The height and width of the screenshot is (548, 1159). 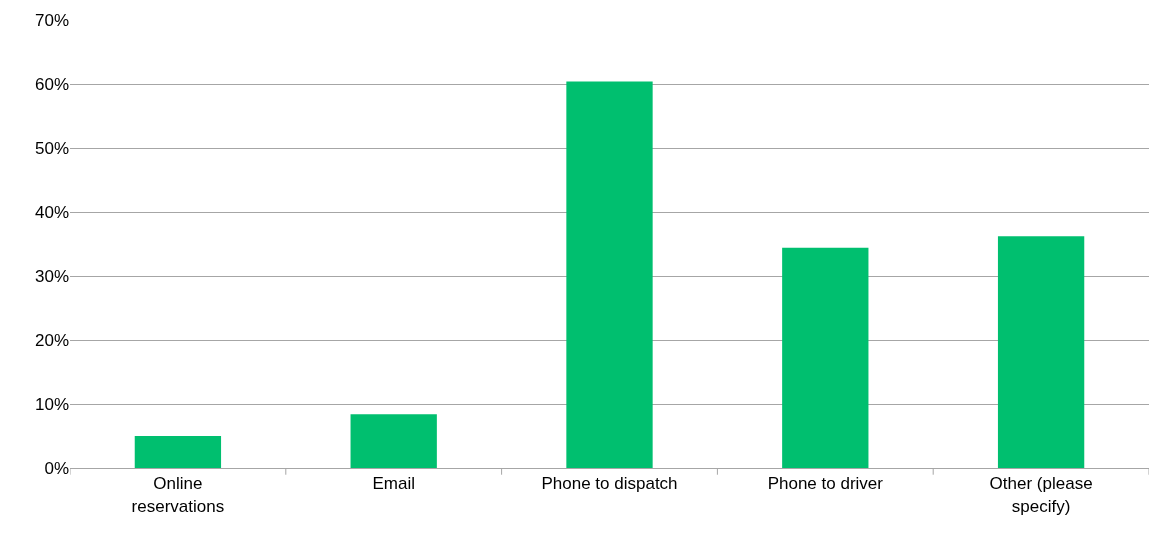 What do you see at coordinates (51, 84) in the screenshot?
I see `y-tick-label: 60%` at bounding box center [51, 84].